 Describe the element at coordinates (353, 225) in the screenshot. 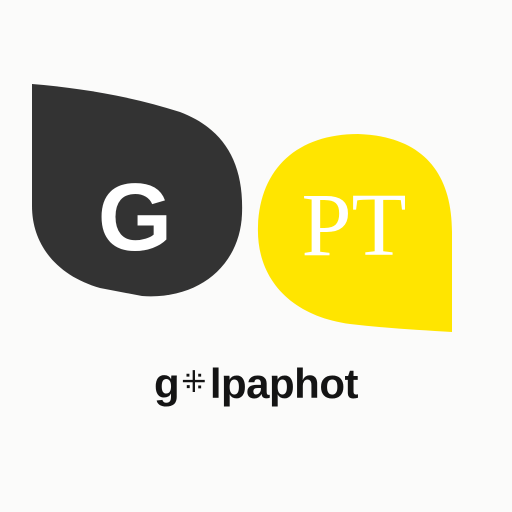

I see `bubble-letters-pt: PT` at that location.